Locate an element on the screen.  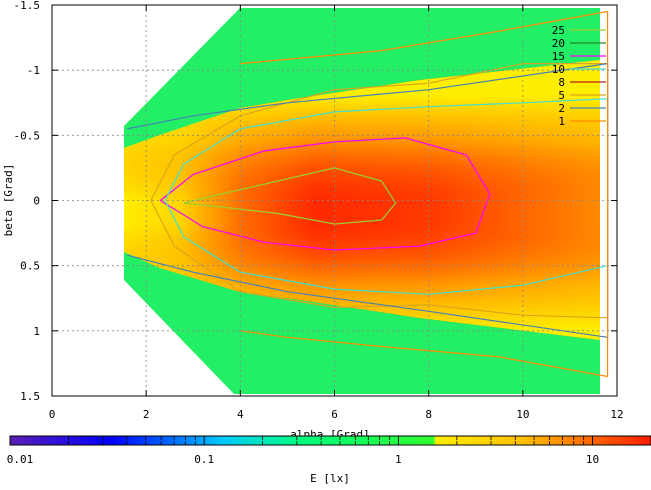
legend-label: 5 is located at coordinates (561, 95).